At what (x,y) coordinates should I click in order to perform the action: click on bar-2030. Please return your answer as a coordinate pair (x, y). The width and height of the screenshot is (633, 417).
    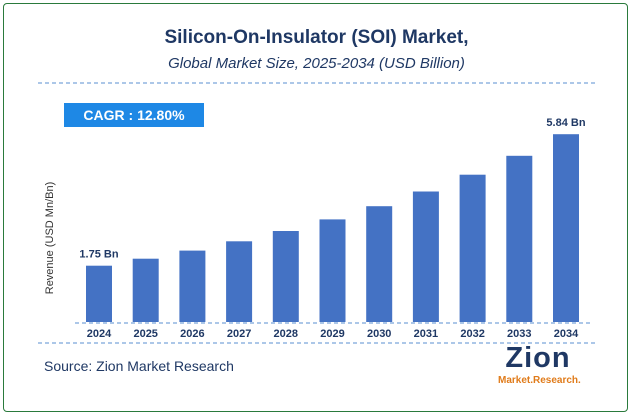
    Looking at the image, I should click on (379, 264).